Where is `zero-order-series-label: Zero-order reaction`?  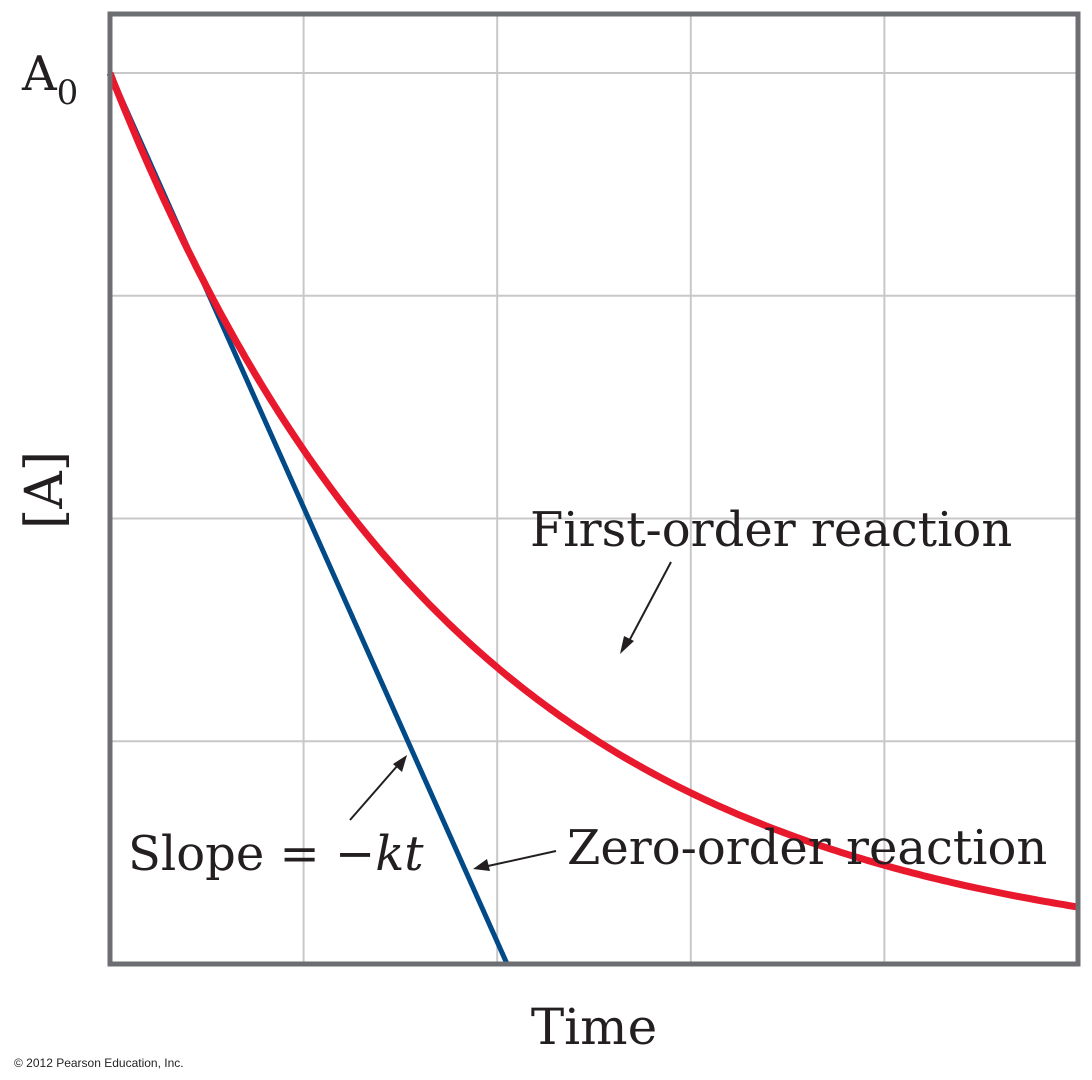
zero-order-series-label: Zero-order reaction is located at coordinates (807, 848).